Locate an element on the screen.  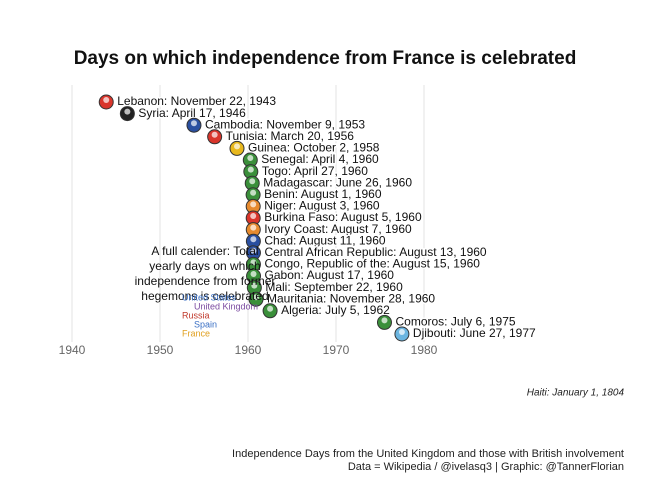
point-label: Cambodia: November 9, 1953 is located at coordinates (285, 124).